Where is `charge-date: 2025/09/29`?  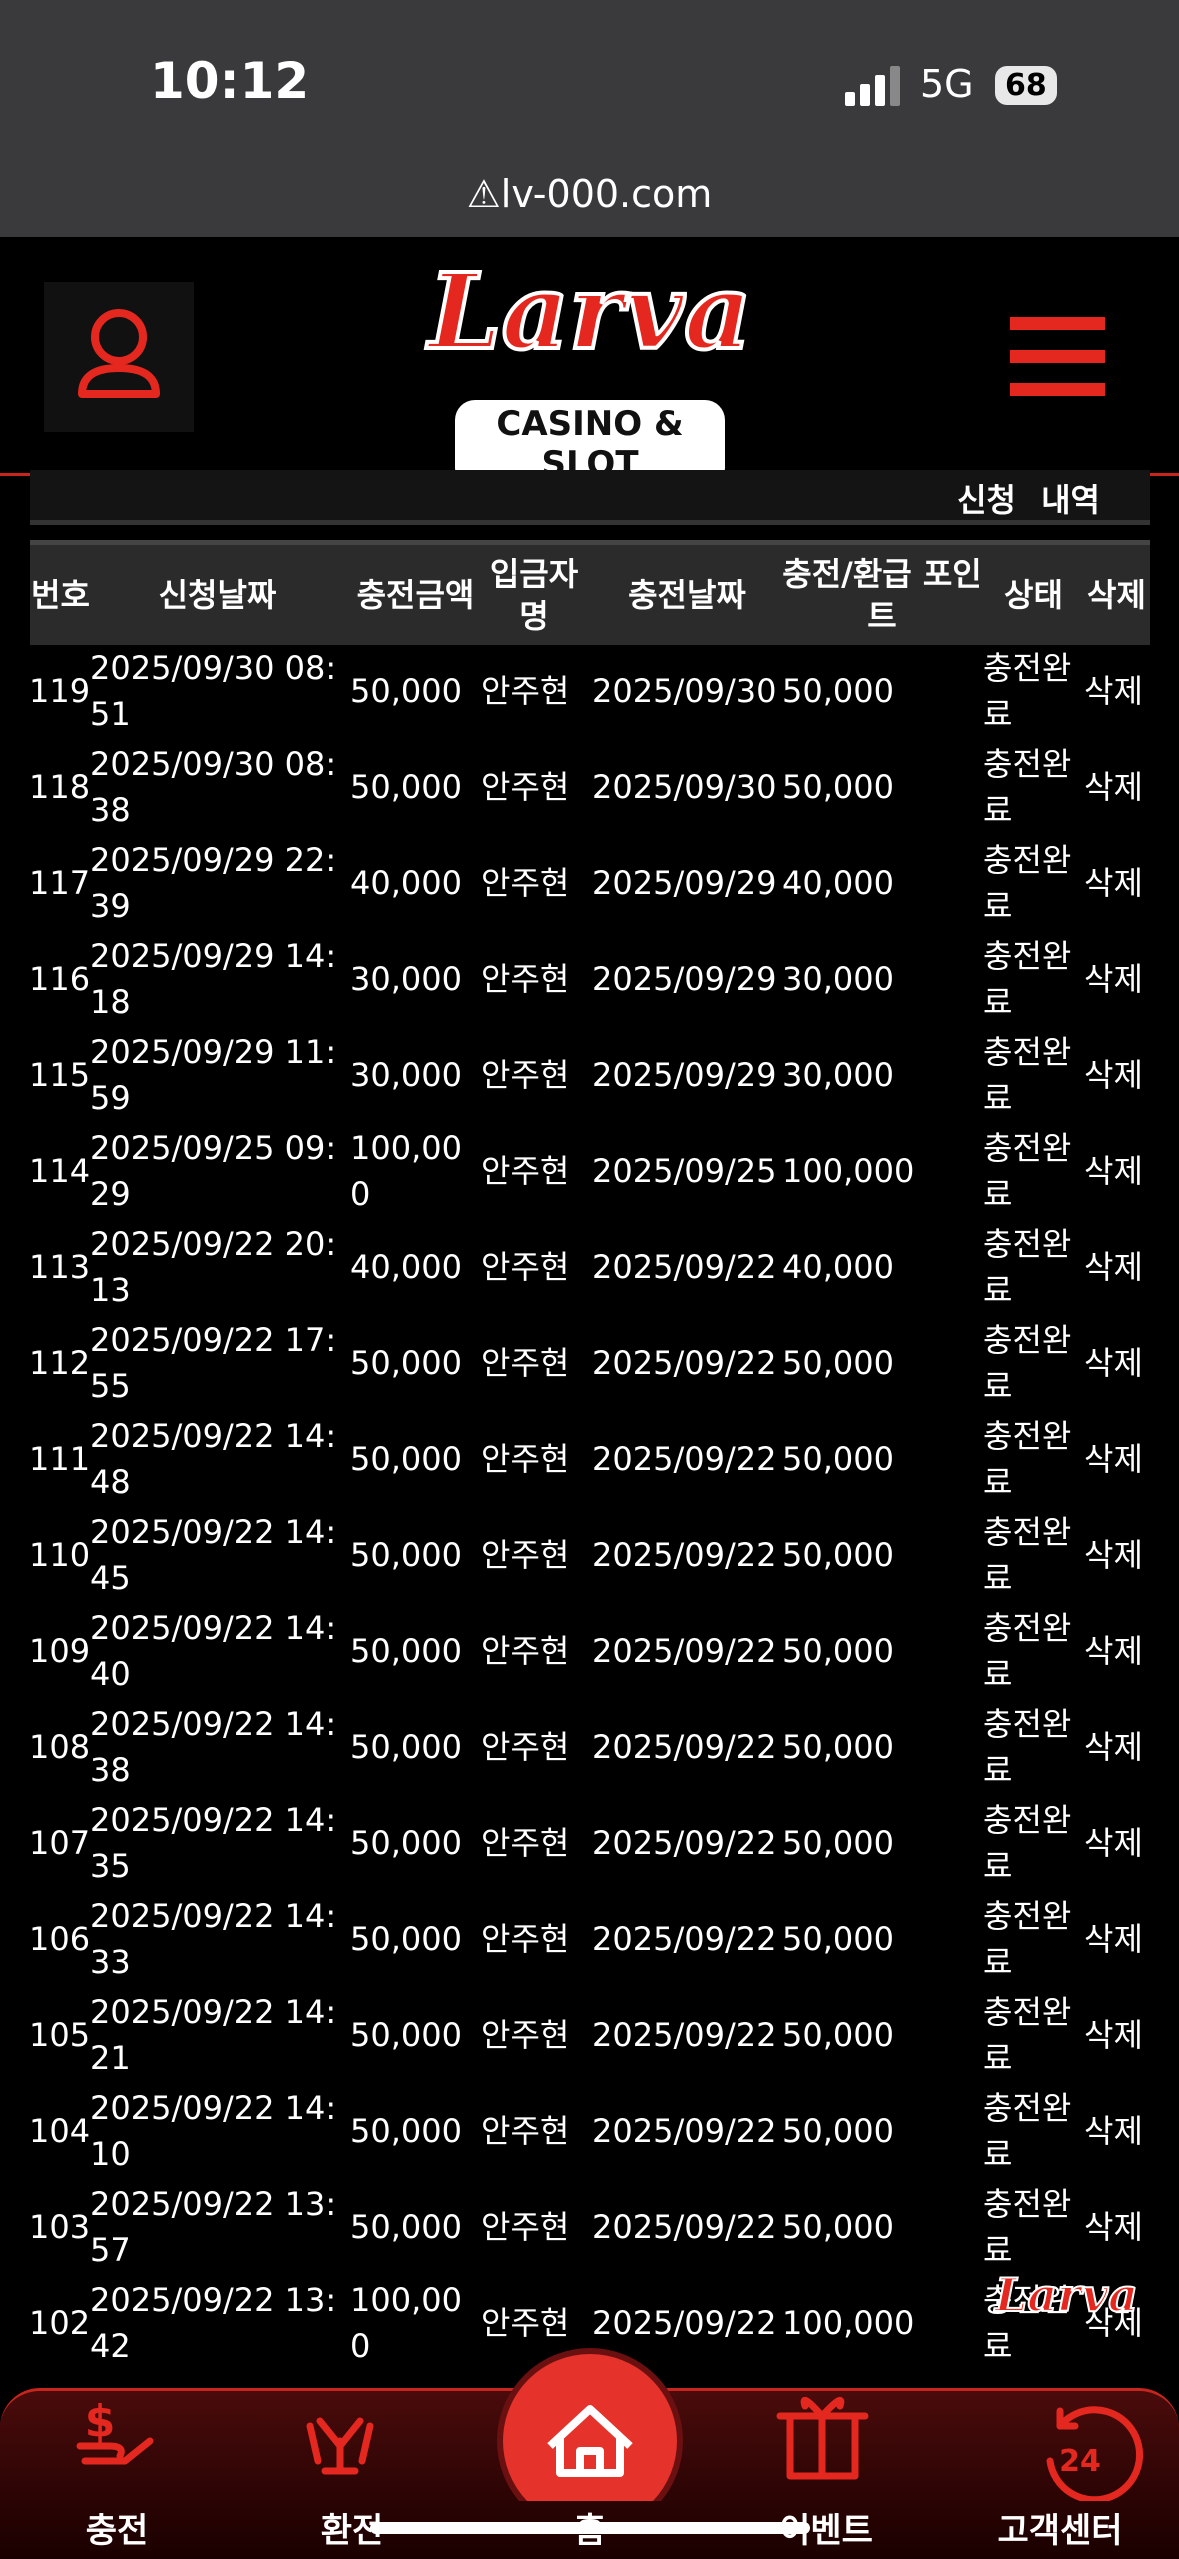
charge-date: 2025/09/29 is located at coordinates (684, 1075).